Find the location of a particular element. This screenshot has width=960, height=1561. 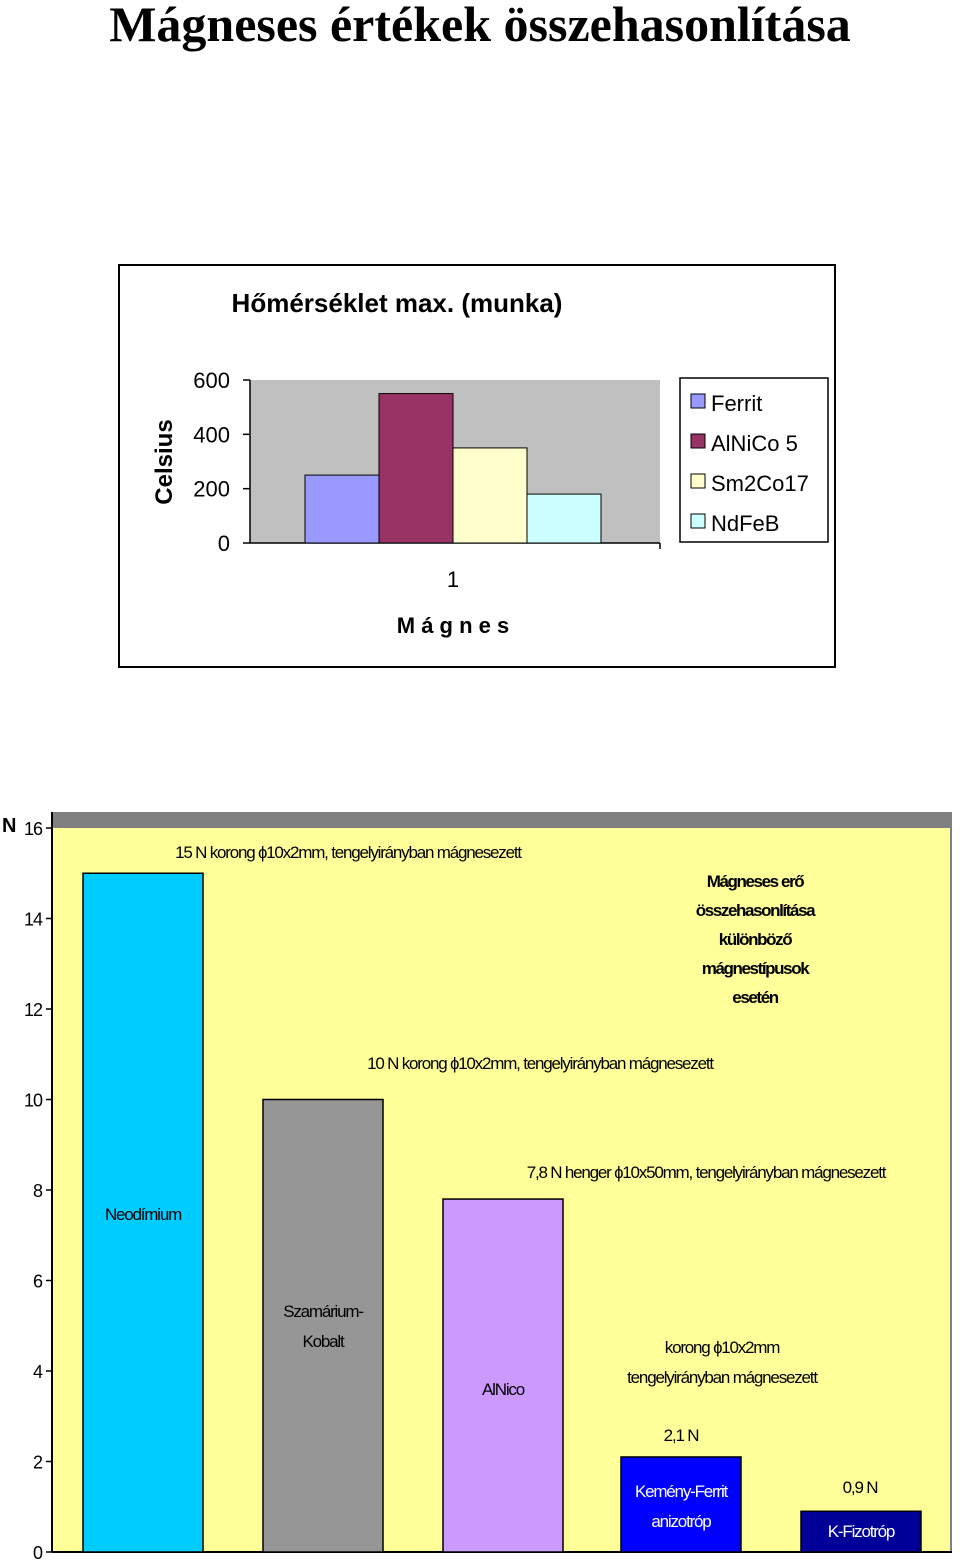

y-tick-label: 8 is located at coordinates (38, 1191).